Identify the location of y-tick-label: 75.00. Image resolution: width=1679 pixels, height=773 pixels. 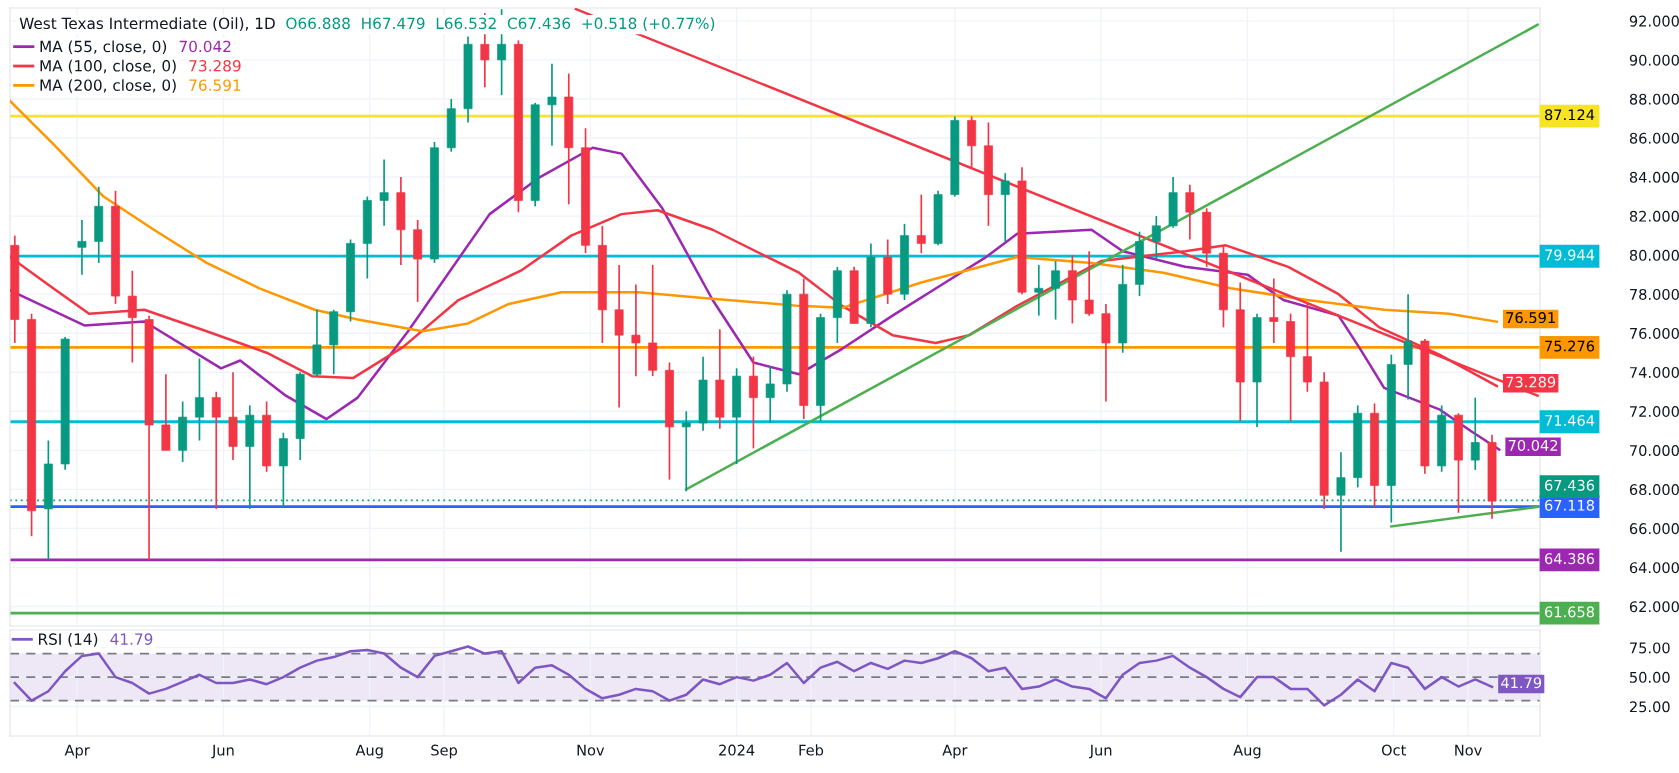
(1650, 648).